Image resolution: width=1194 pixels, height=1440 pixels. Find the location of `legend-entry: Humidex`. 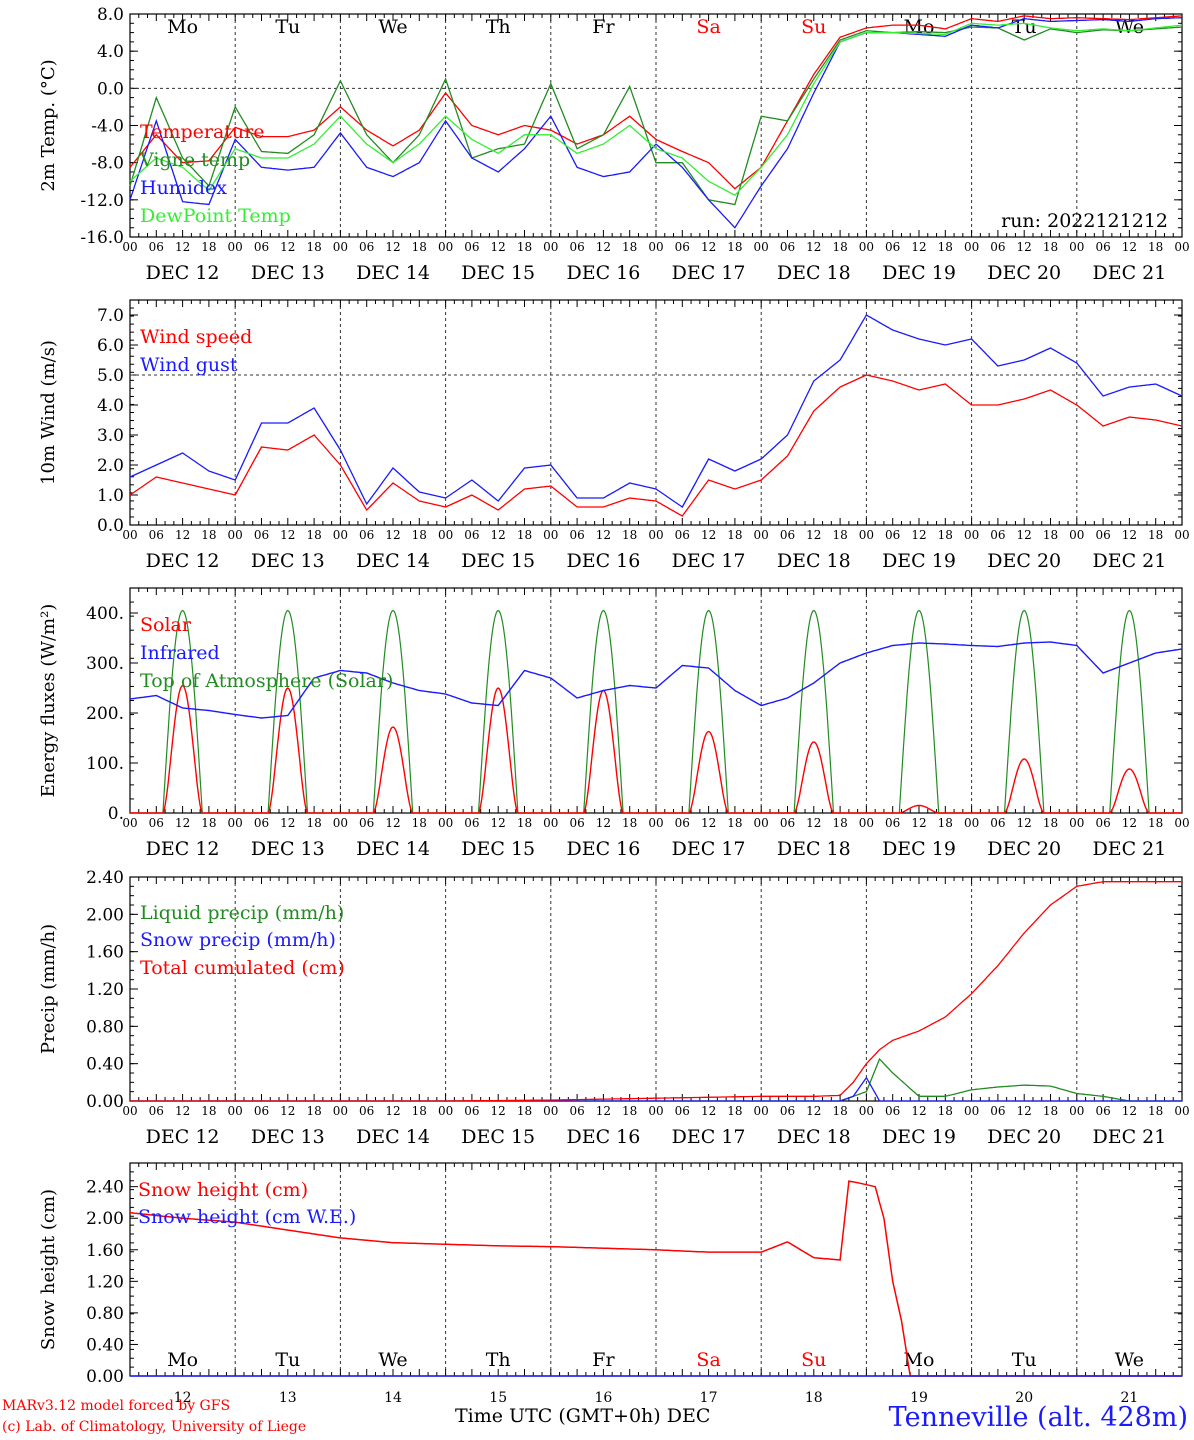

legend-entry: Humidex is located at coordinates (183, 188).